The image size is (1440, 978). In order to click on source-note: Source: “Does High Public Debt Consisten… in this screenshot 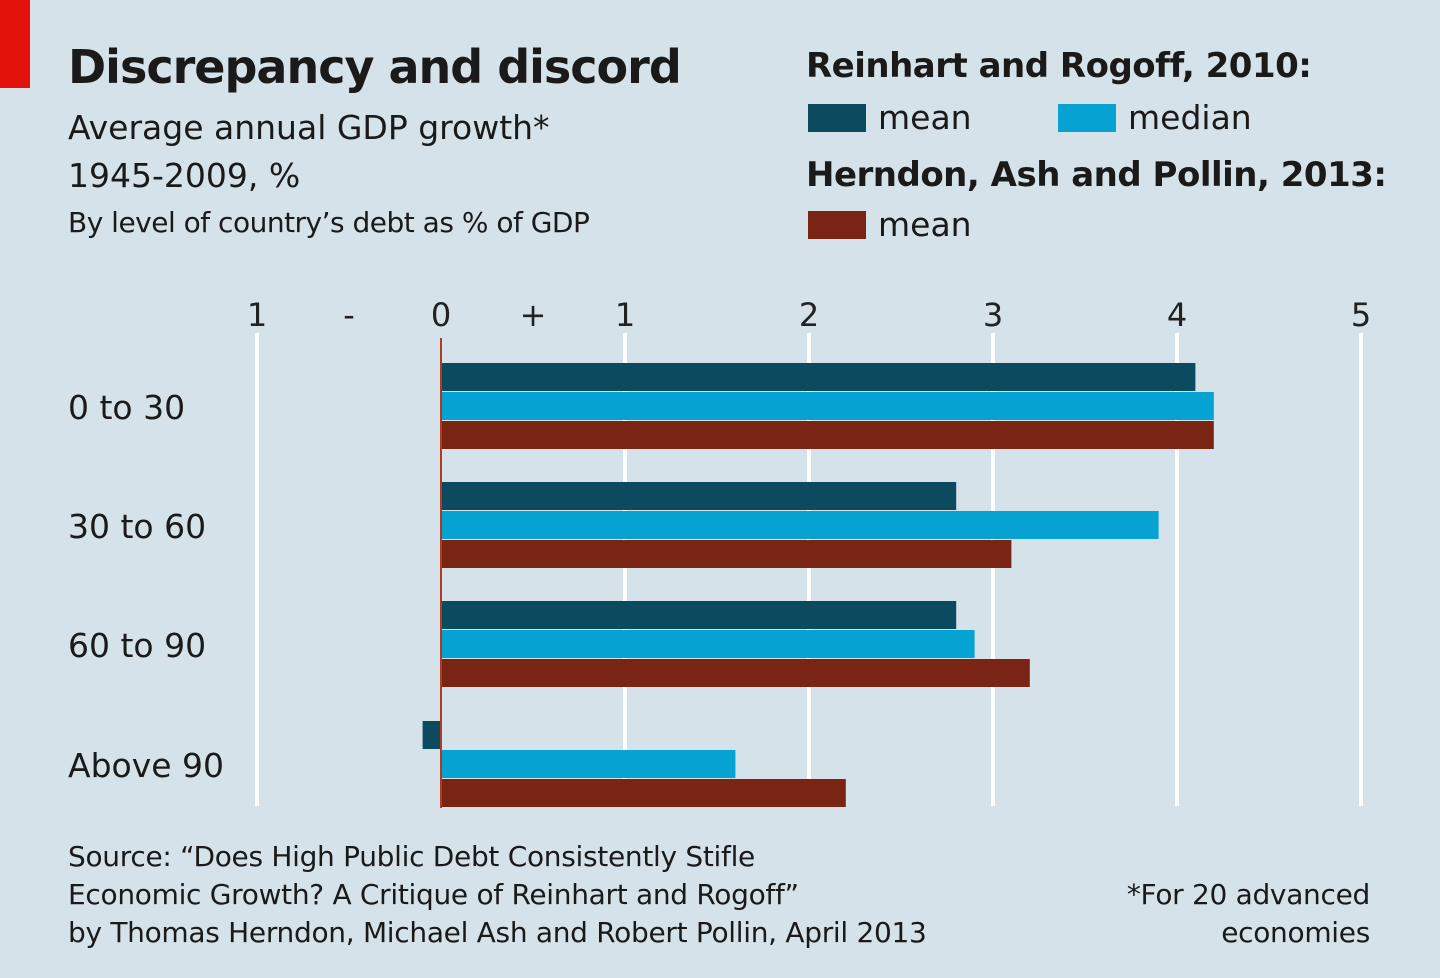, I will do `click(497, 895)`.